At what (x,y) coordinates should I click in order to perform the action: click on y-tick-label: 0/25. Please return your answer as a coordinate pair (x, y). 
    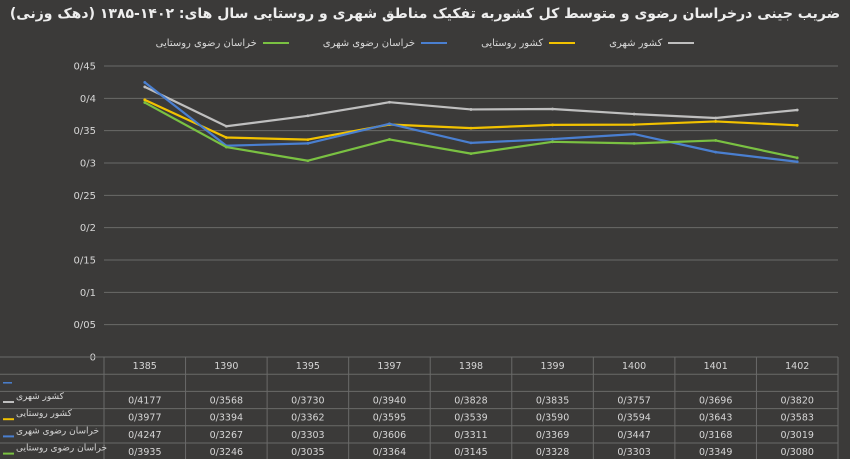
    Looking at the image, I should click on (85, 196).